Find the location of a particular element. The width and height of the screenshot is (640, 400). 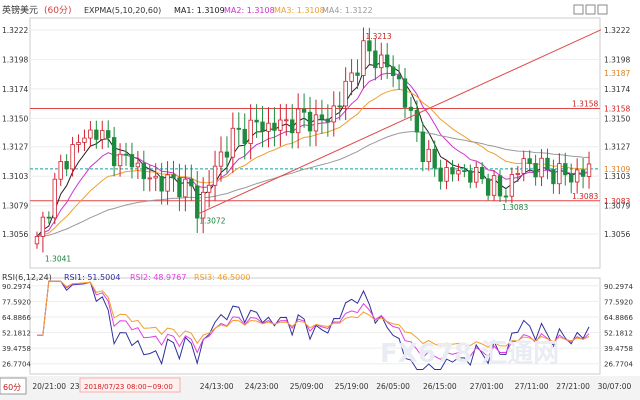

ma4-label: MA4: 1.3122 is located at coordinates (347, 10).